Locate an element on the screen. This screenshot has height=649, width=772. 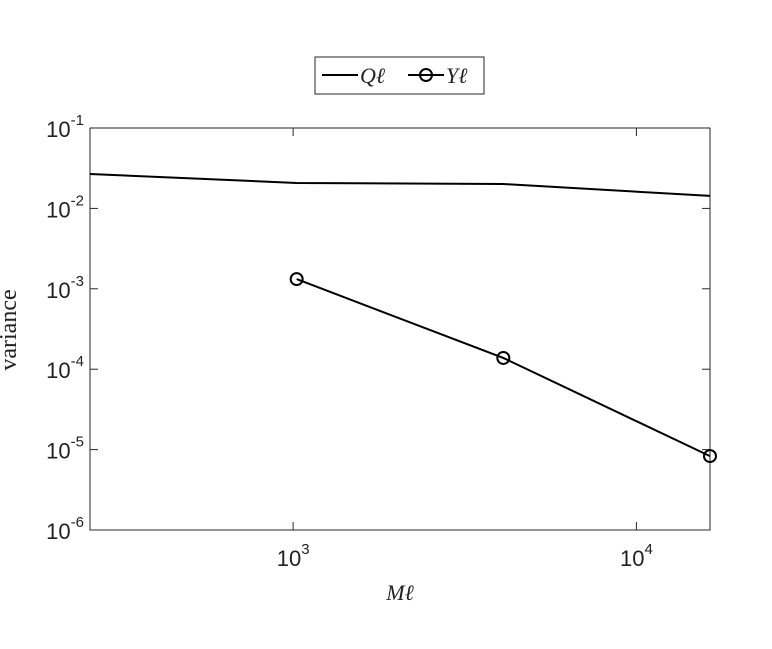
tick-exponent: -6 is located at coordinates (77, 522).